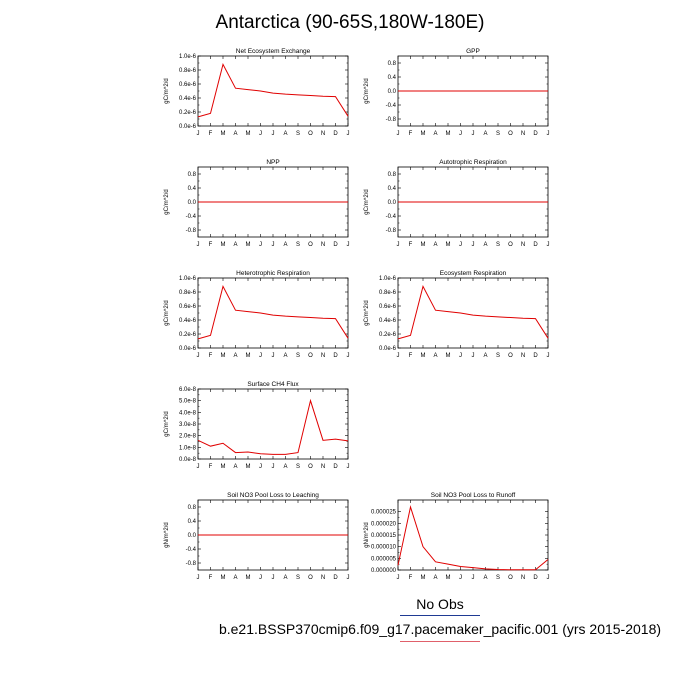 This screenshot has height=700, width=700. Describe the element at coordinates (384, 536) in the screenshot. I see `y-tick-label: 0.000015` at that location.